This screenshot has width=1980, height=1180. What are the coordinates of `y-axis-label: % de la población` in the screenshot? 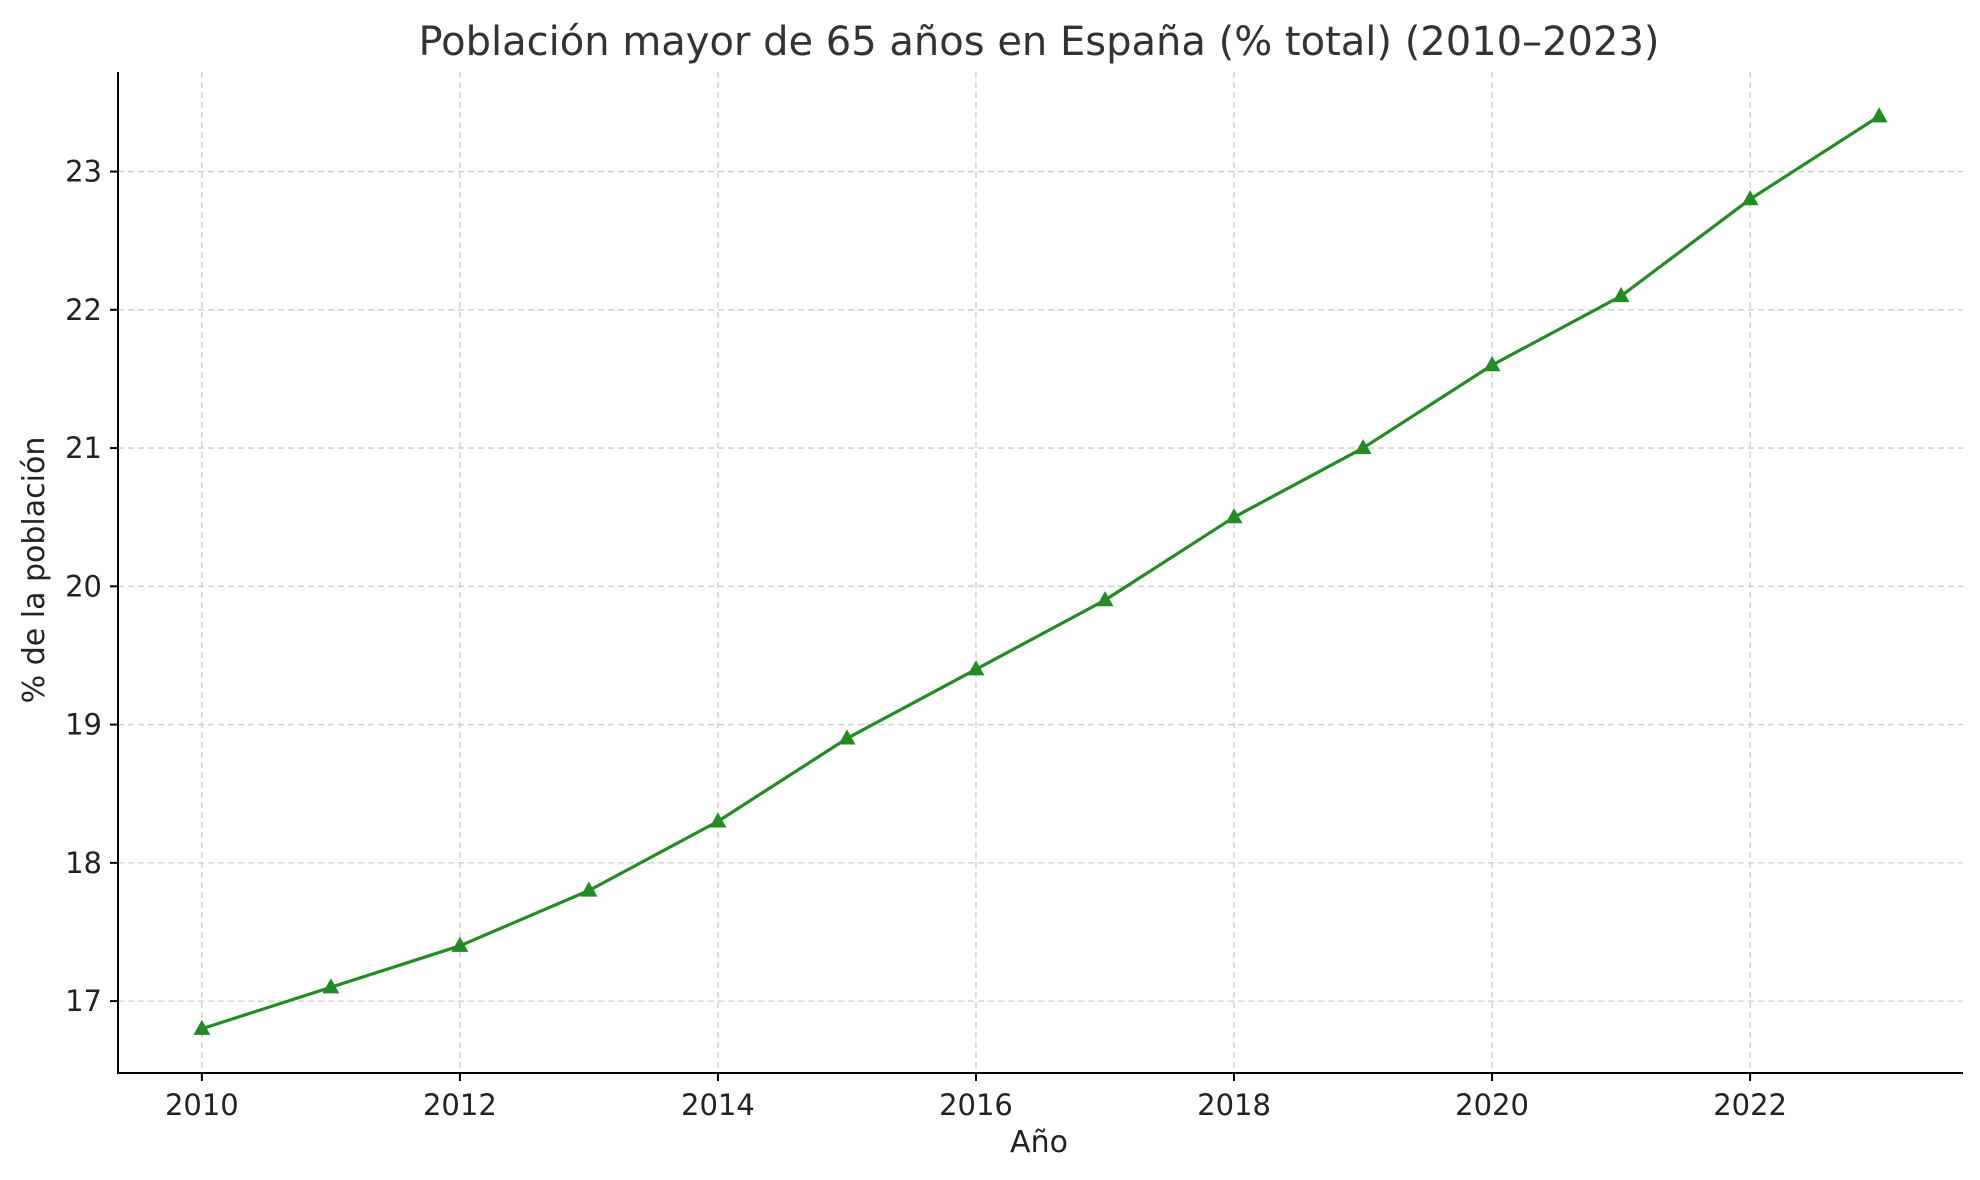 It's located at (34, 570).